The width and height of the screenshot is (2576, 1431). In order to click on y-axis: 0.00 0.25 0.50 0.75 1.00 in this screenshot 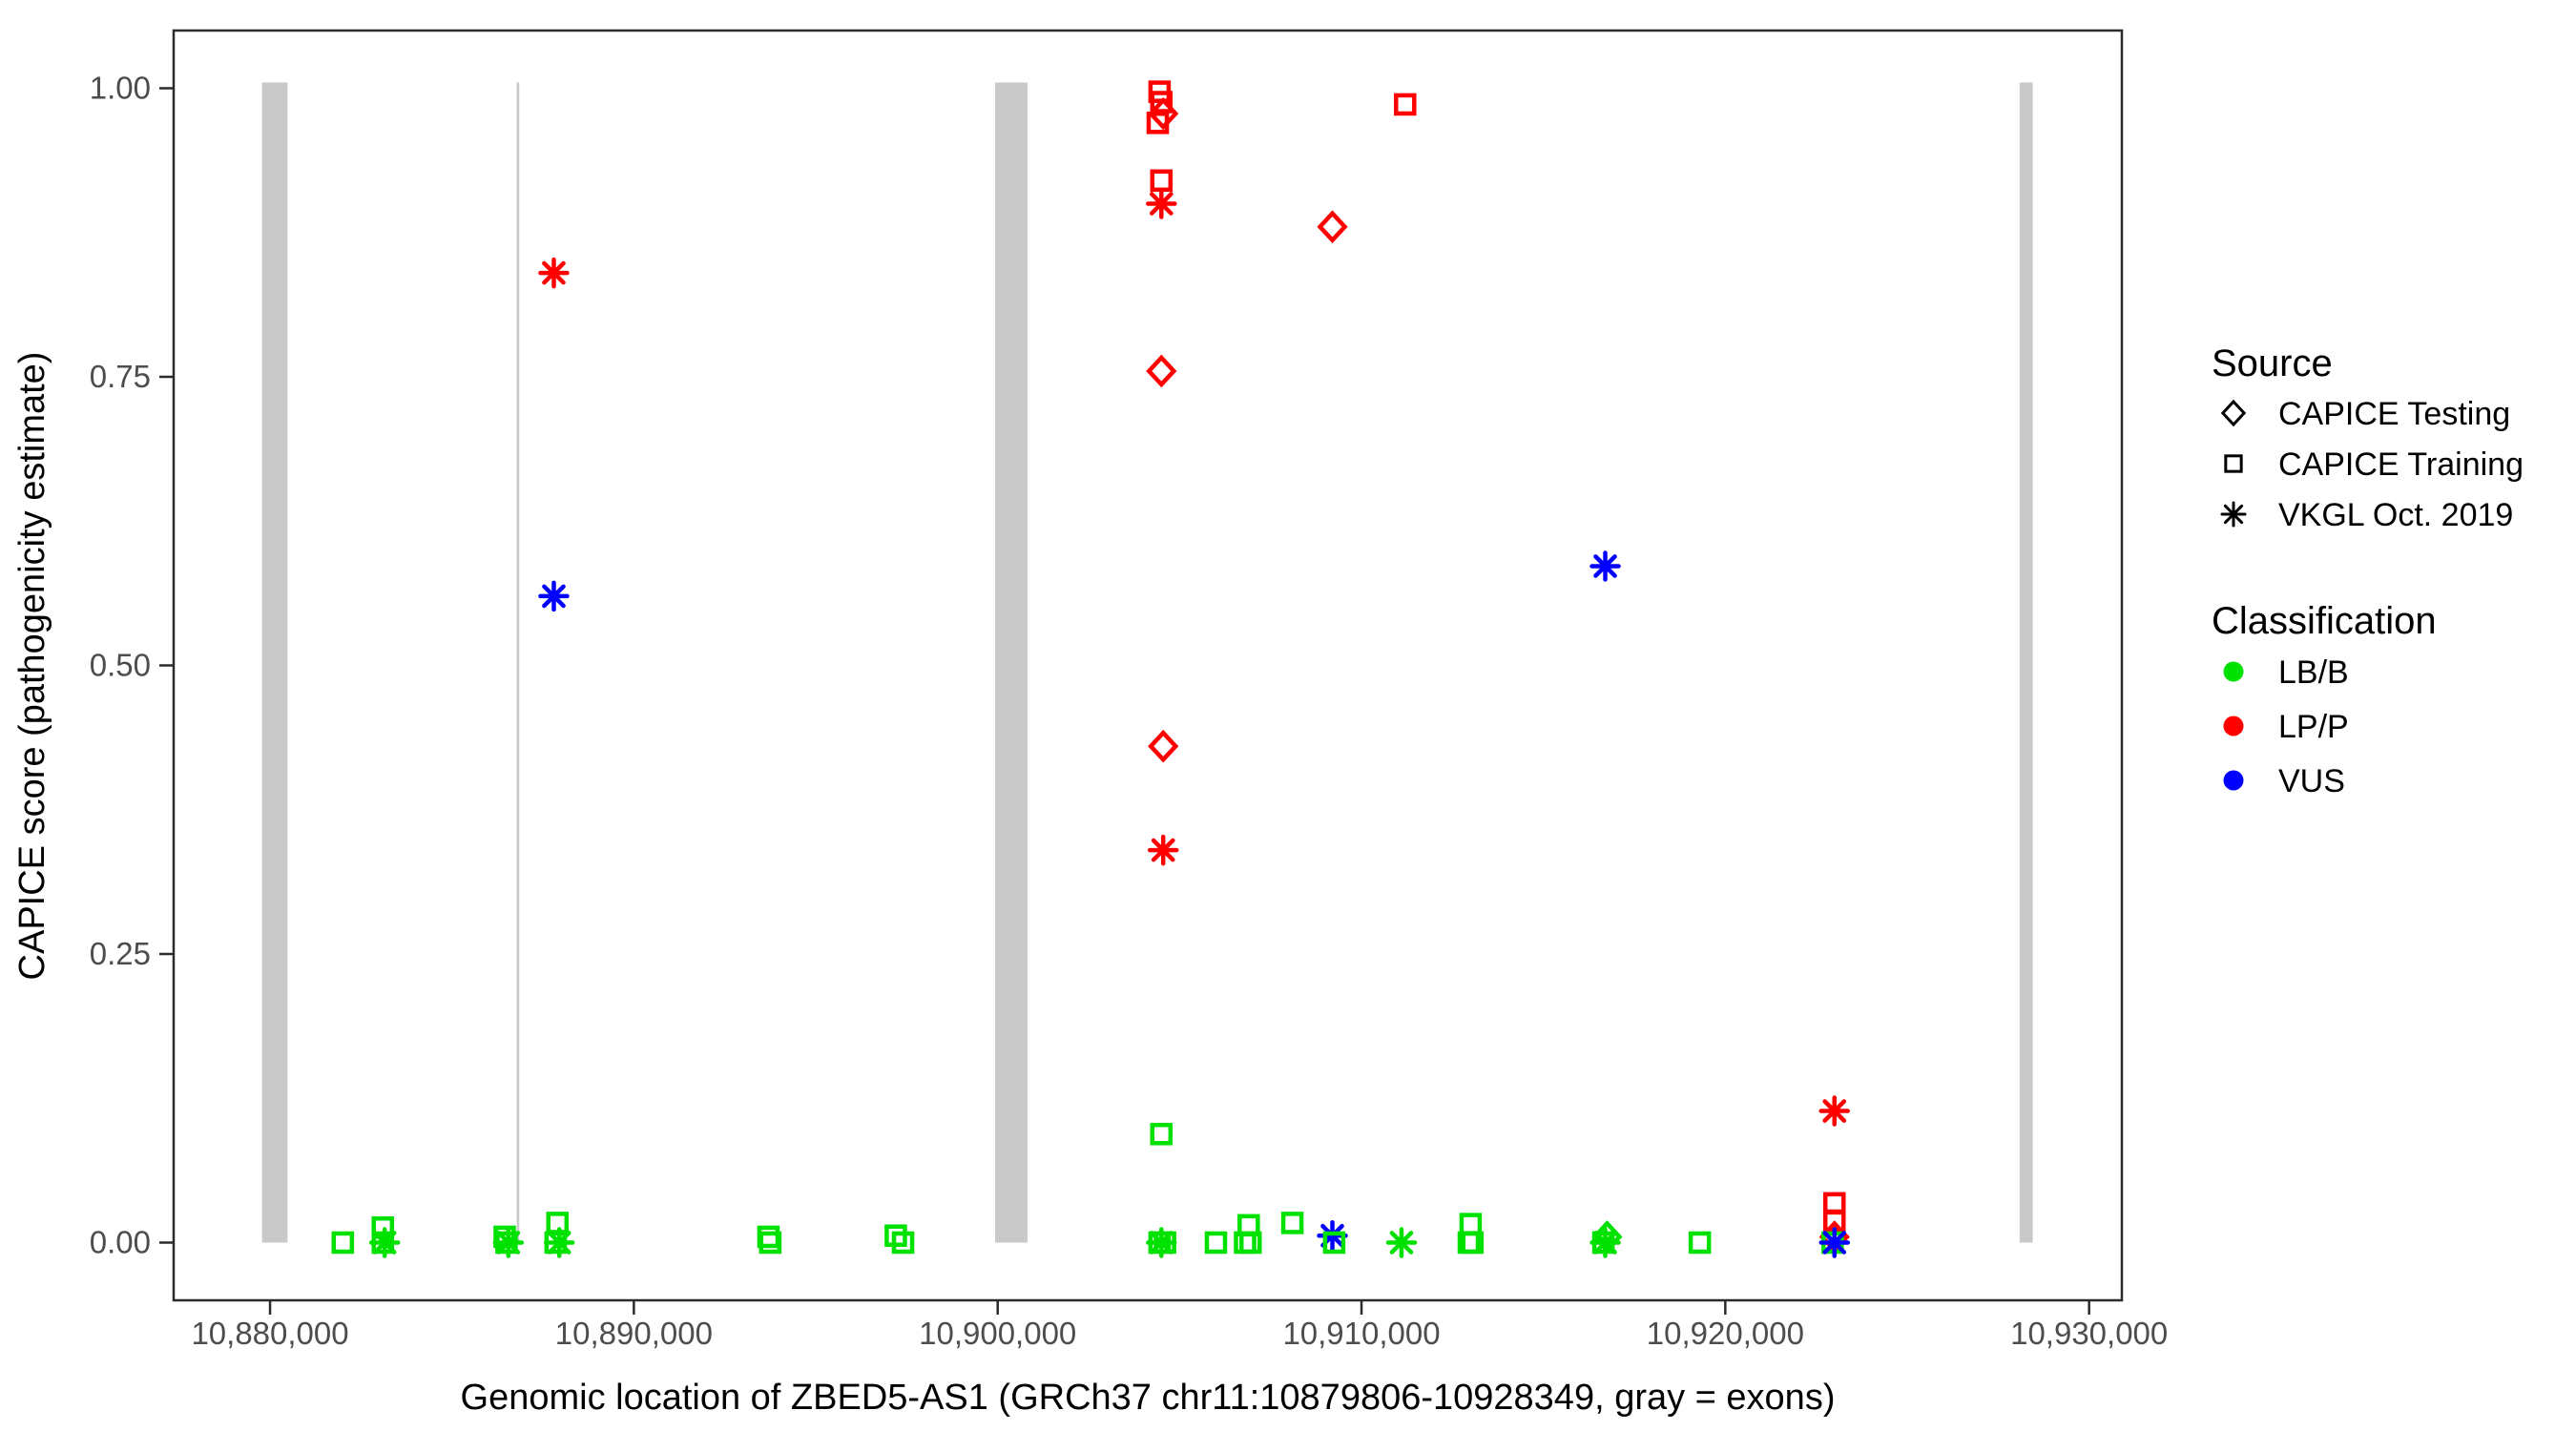, I will do `click(132, 665)`.